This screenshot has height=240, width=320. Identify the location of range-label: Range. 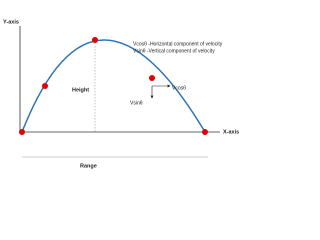
(88, 166).